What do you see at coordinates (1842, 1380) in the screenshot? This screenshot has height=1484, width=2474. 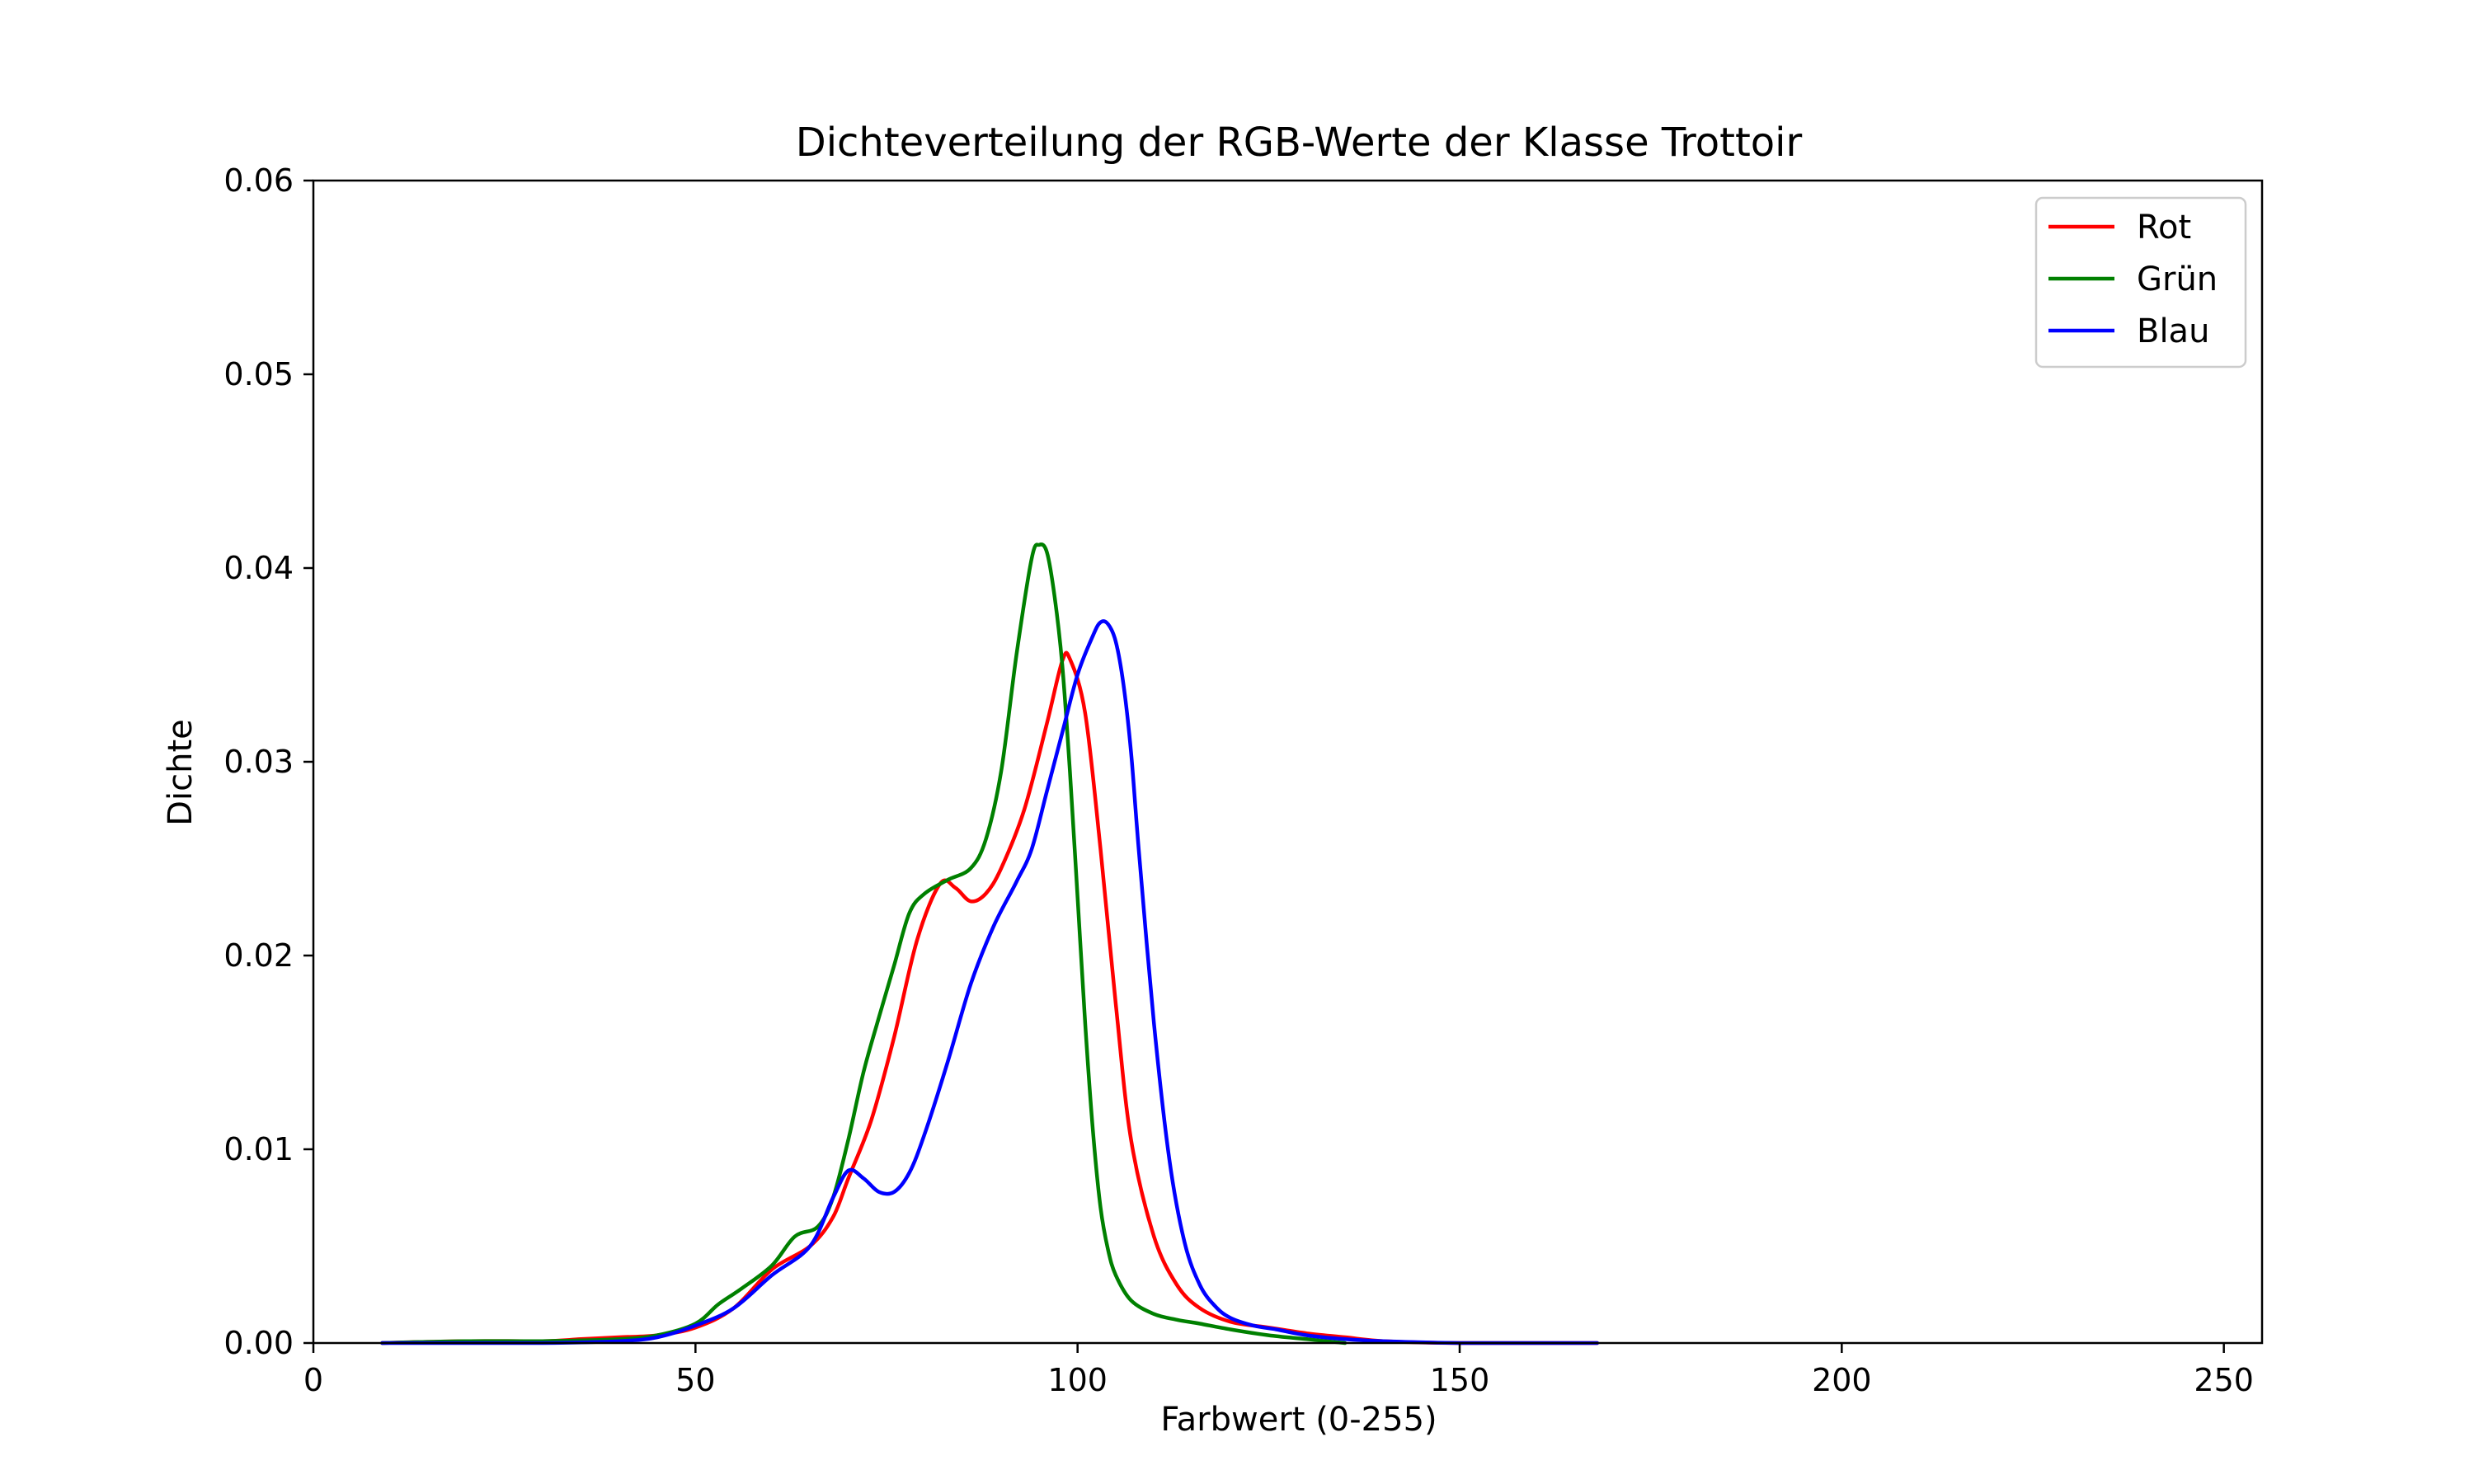 I see `x-tick-label: 200` at bounding box center [1842, 1380].